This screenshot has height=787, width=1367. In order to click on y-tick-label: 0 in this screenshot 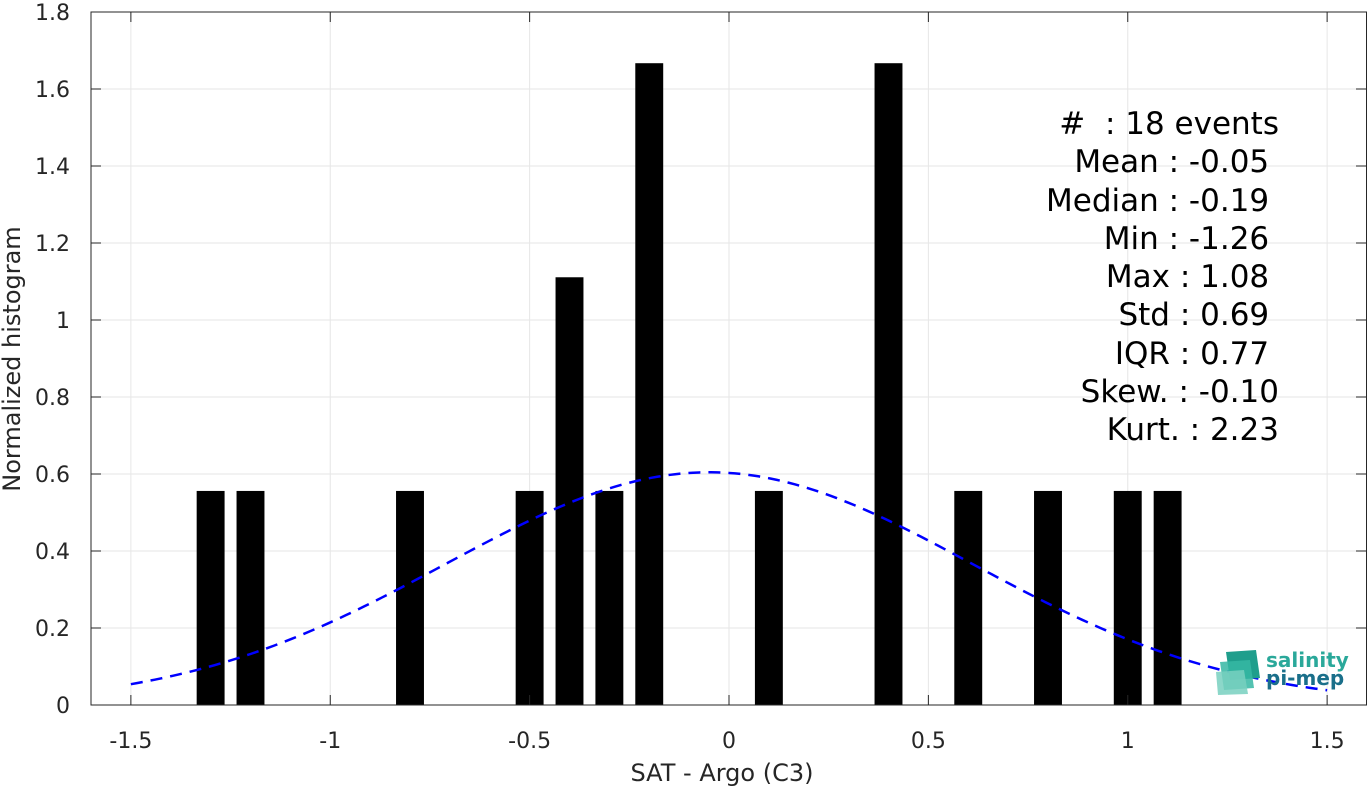, I will do `click(63, 706)`.